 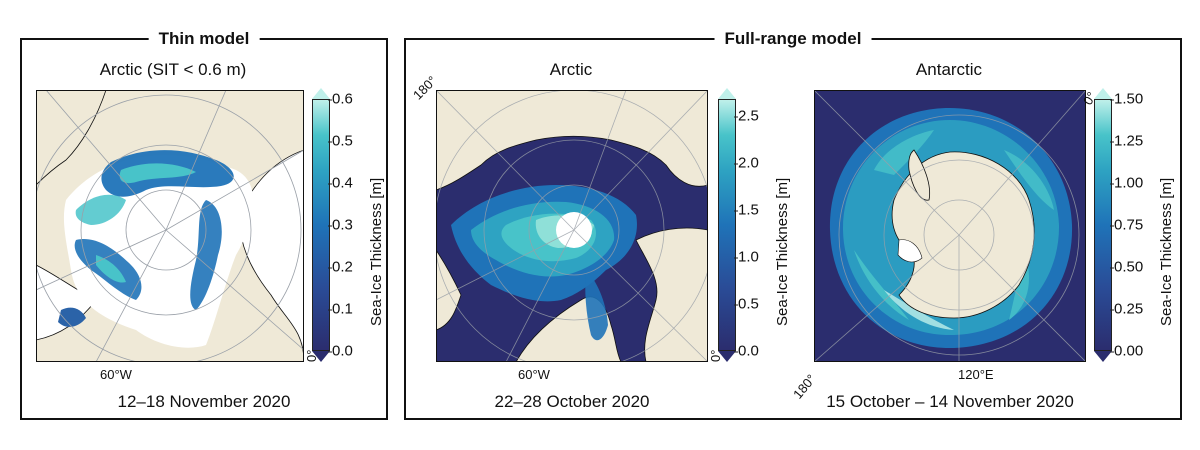 I want to click on lon-label-thin-60w: 60°W, so click(x=116, y=374).